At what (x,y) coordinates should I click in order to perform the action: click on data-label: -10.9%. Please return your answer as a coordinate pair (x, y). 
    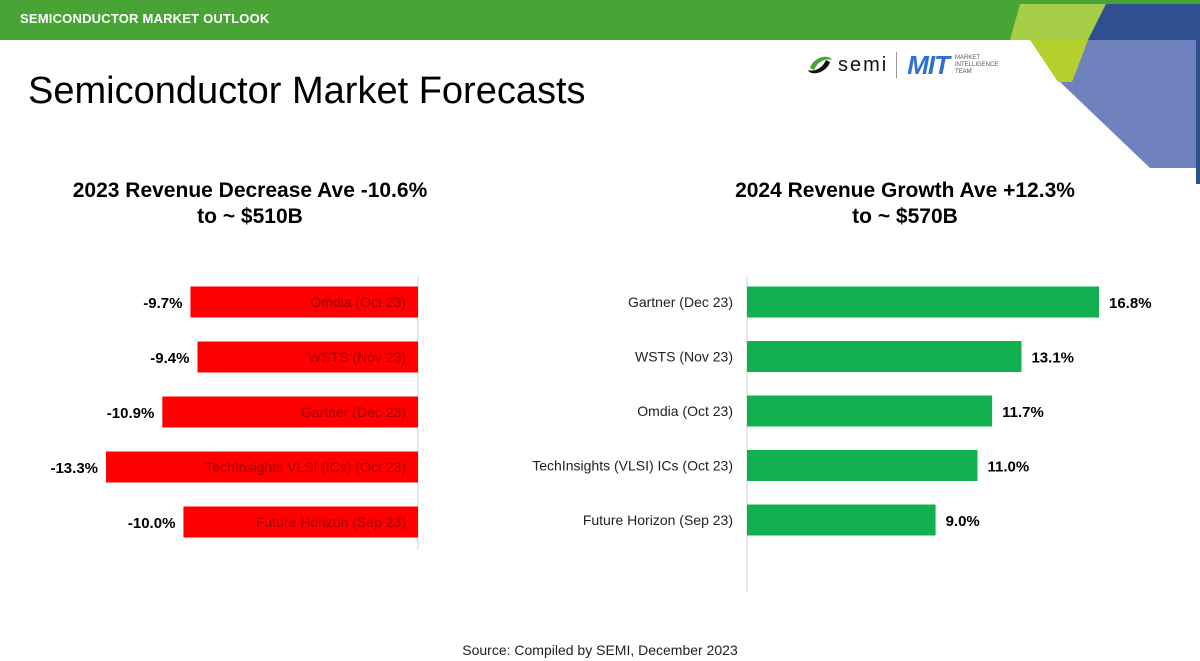
    Looking at the image, I should click on (131, 413).